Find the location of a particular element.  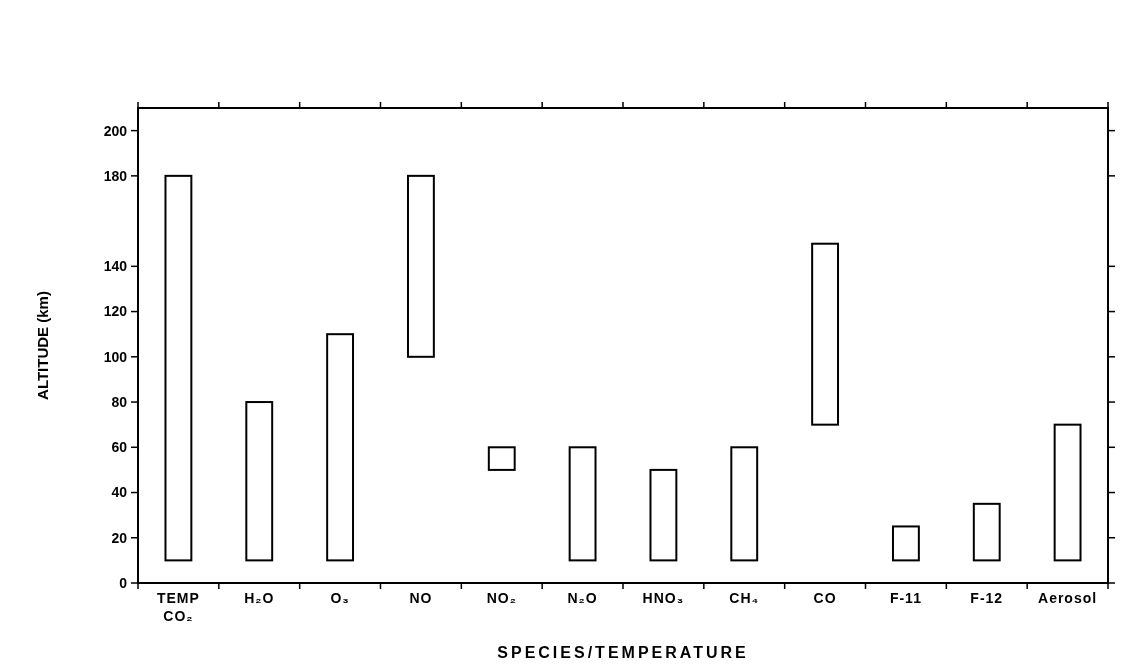

x-tick-label: F-11 is located at coordinates (905, 598).